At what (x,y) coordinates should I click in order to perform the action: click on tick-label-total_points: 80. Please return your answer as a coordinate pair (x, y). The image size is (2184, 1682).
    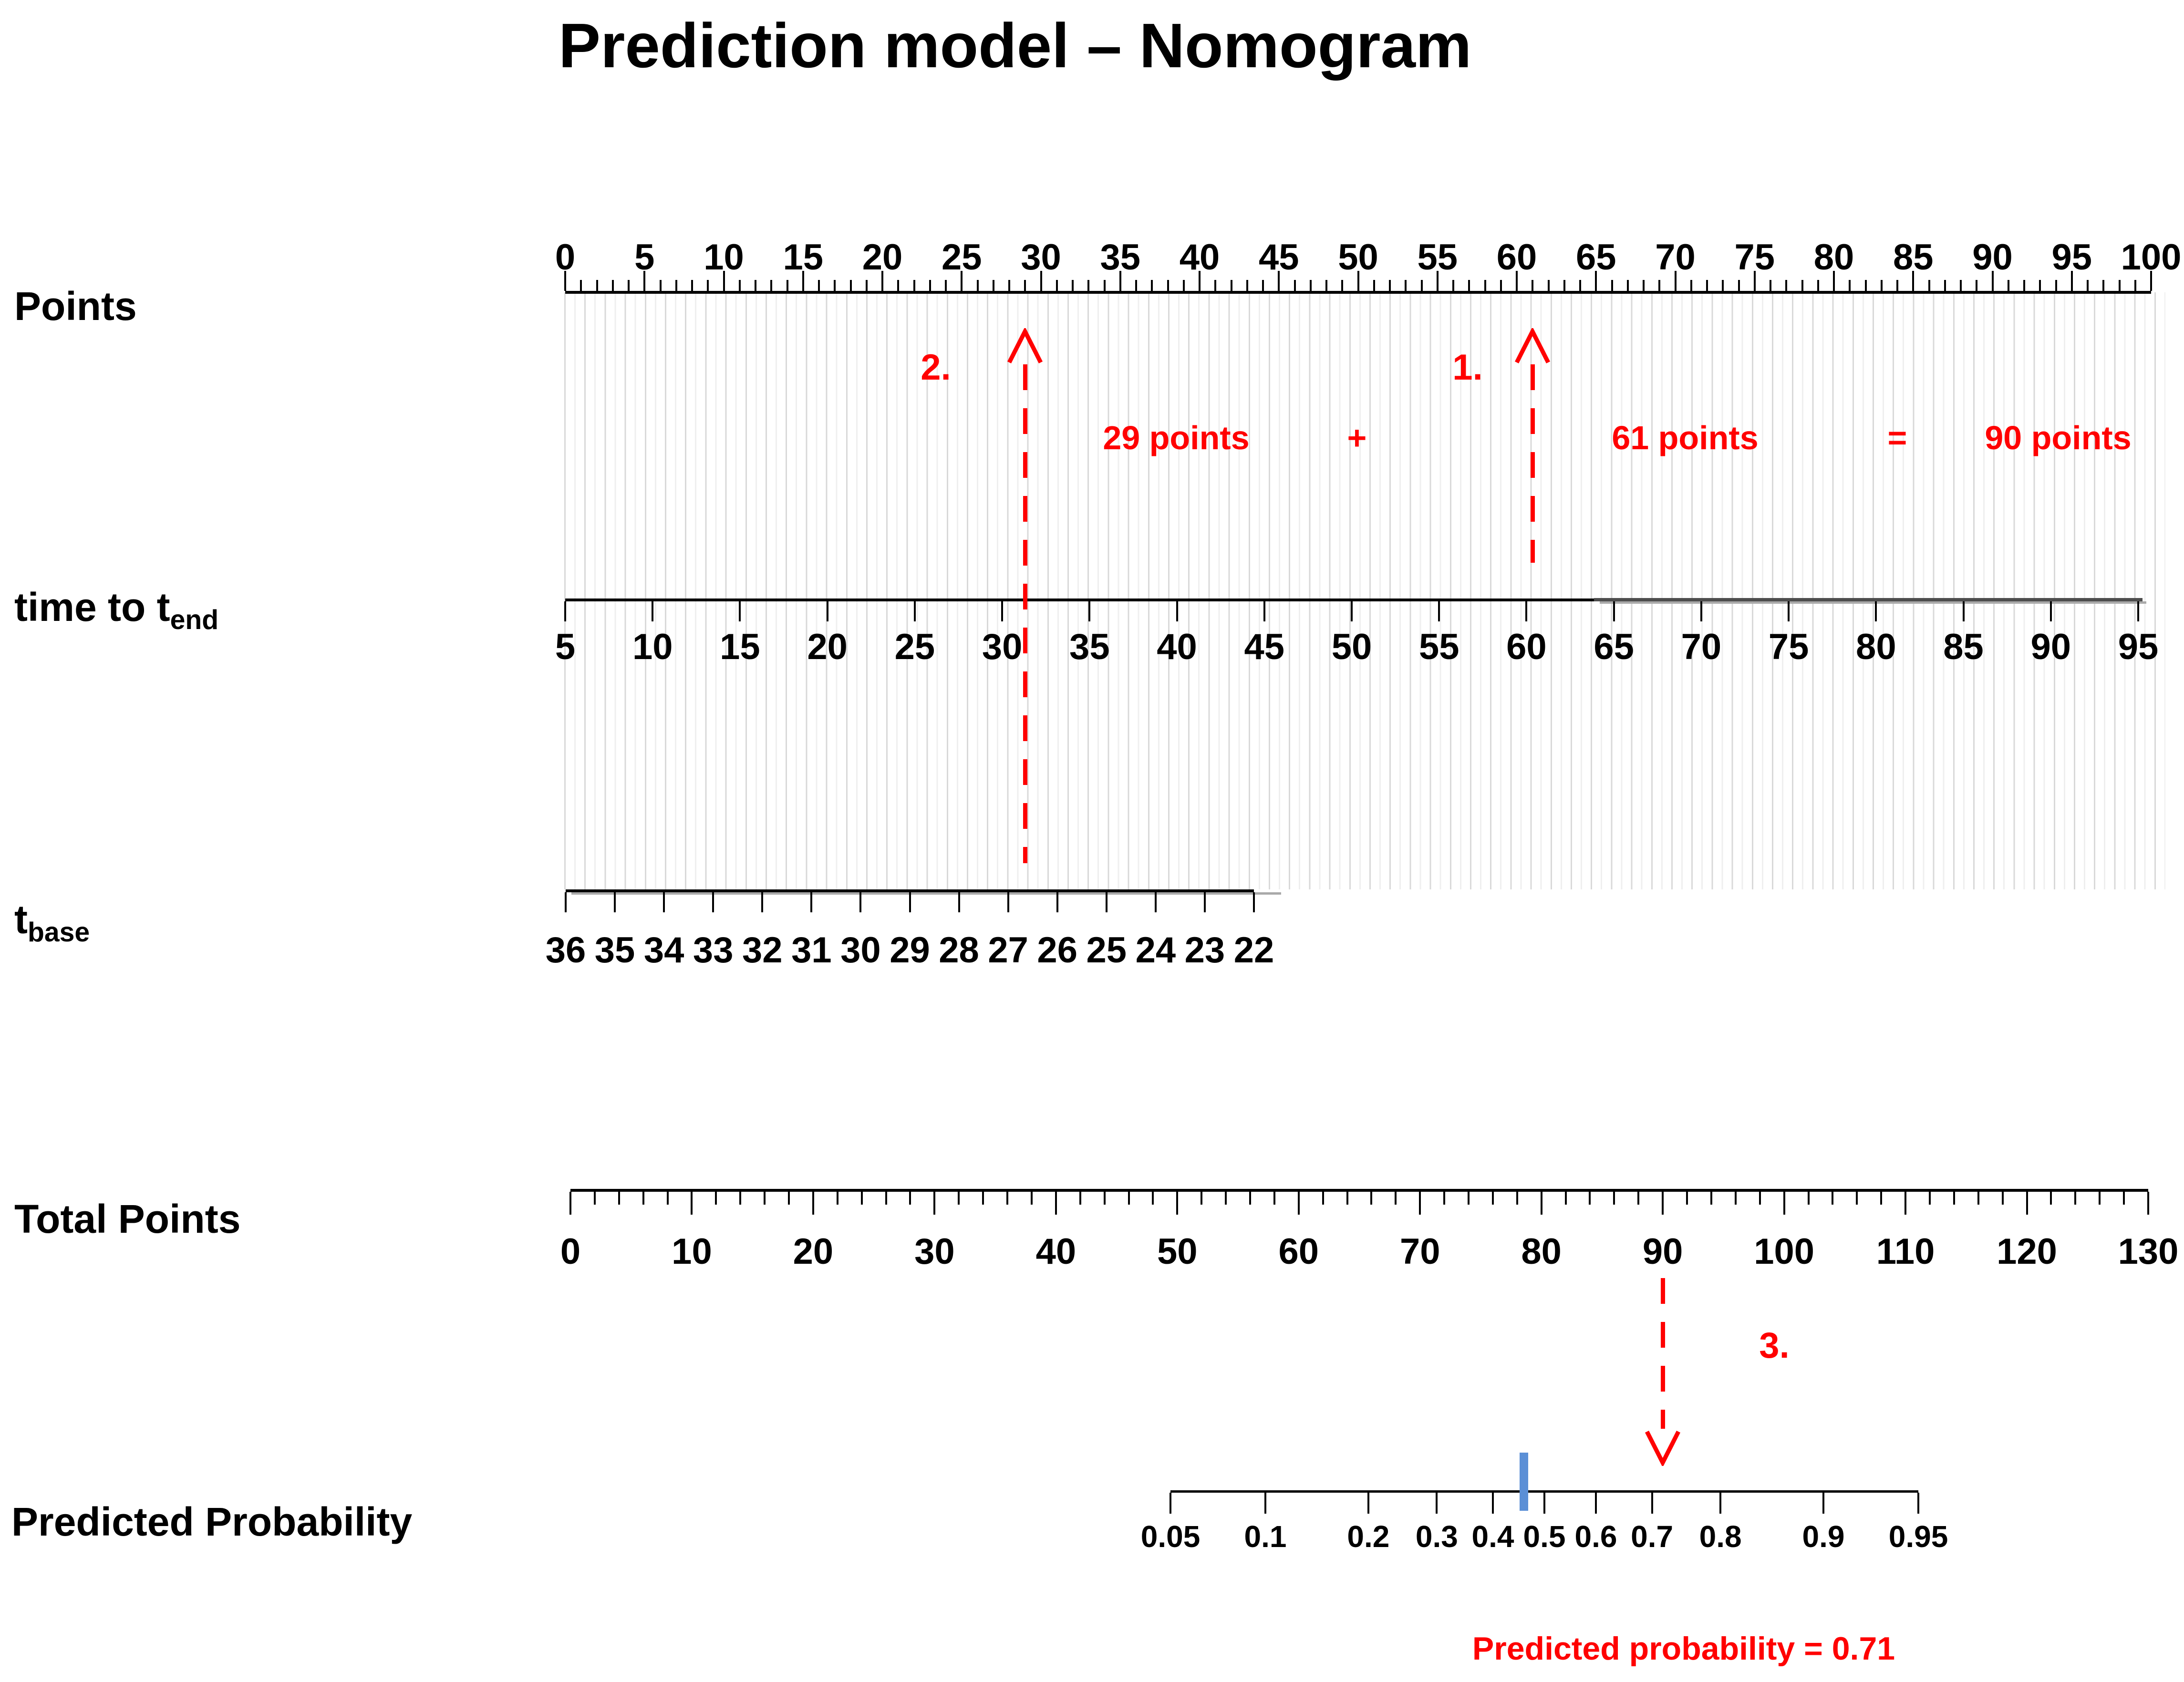
    Looking at the image, I should click on (1541, 1251).